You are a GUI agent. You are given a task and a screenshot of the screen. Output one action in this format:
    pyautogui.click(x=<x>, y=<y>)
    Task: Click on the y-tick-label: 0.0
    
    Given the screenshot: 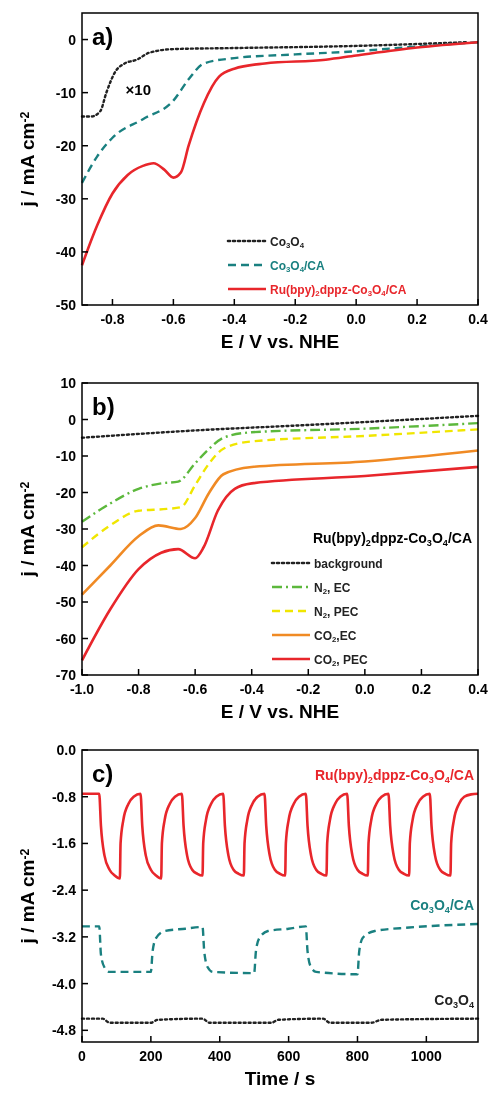 What is the action you would take?
    pyautogui.click(x=66, y=750)
    